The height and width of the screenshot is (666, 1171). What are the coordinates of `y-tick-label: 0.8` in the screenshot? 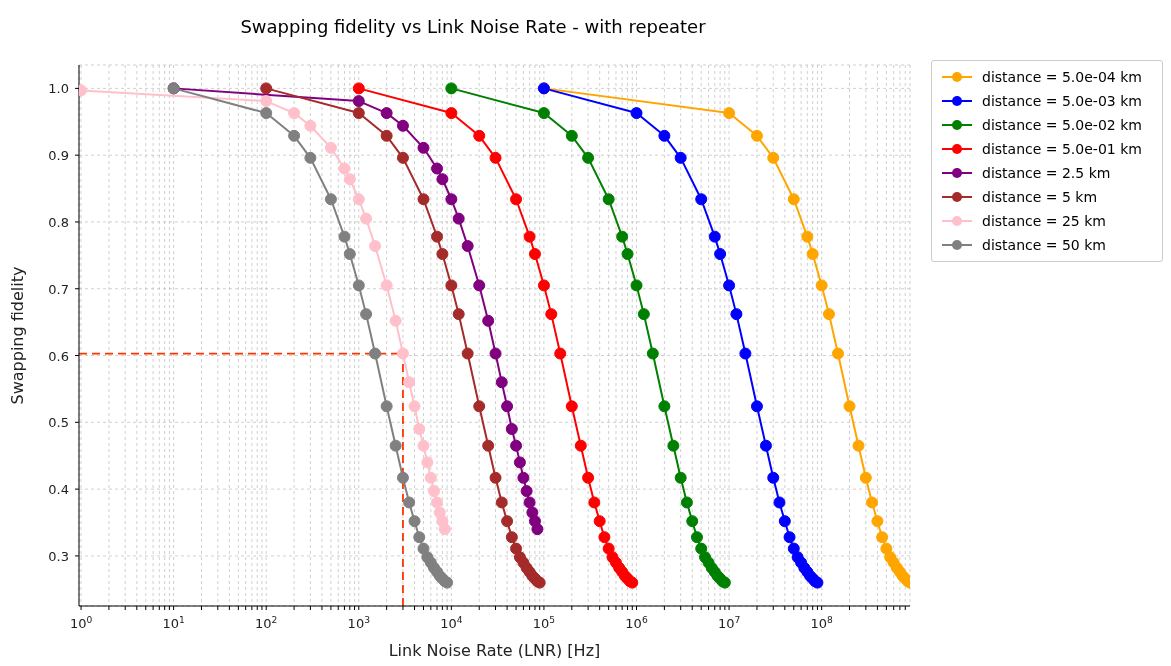 It's located at (58, 222).